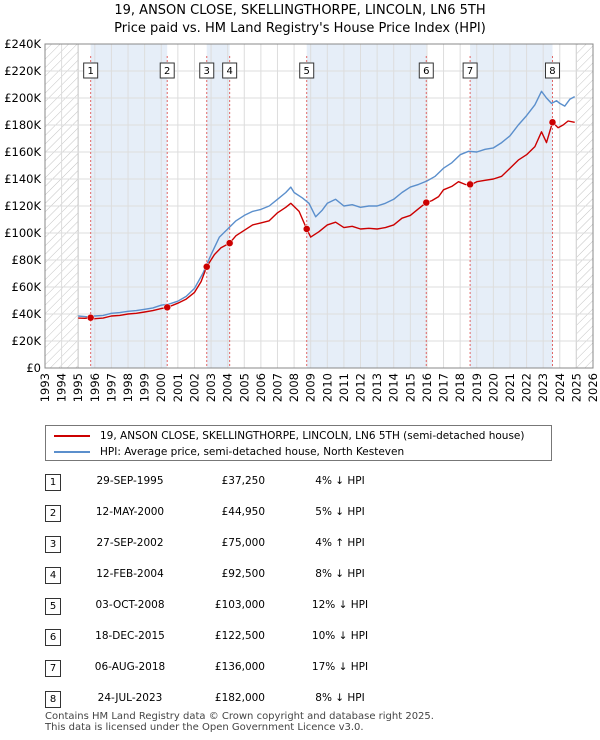 Image resolution: width=600 pixels, height=740 pixels. I want to click on row-price: £44,950, so click(243, 512).